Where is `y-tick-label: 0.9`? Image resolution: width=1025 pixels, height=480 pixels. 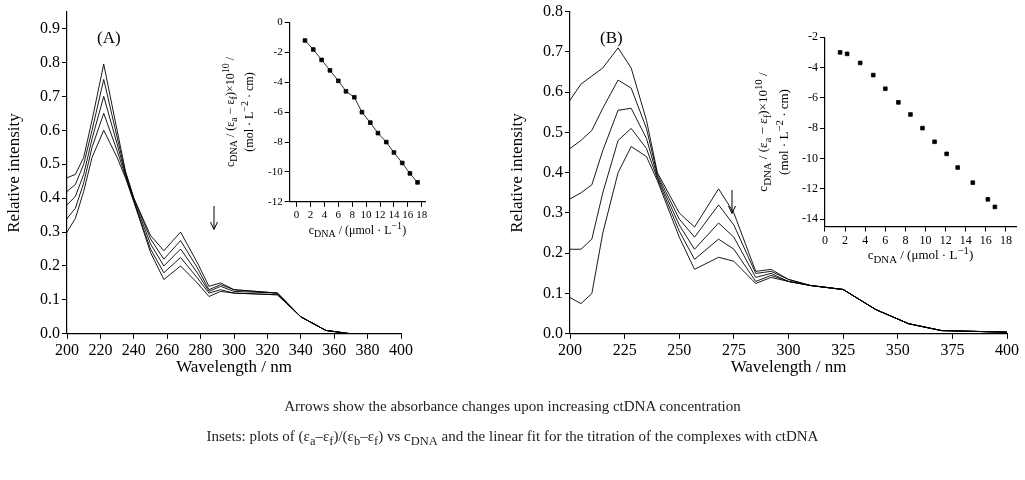 y-tick-label: 0.9 is located at coordinates (50, 27).